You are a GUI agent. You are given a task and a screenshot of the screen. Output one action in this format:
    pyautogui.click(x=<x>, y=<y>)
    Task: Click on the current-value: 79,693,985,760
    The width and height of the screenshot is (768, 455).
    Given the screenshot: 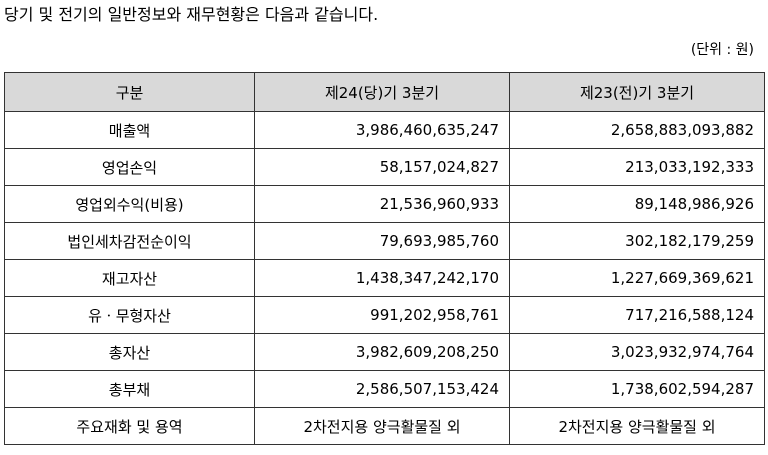 What is the action you would take?
    pyautogui.click(x=382, y=241)
    